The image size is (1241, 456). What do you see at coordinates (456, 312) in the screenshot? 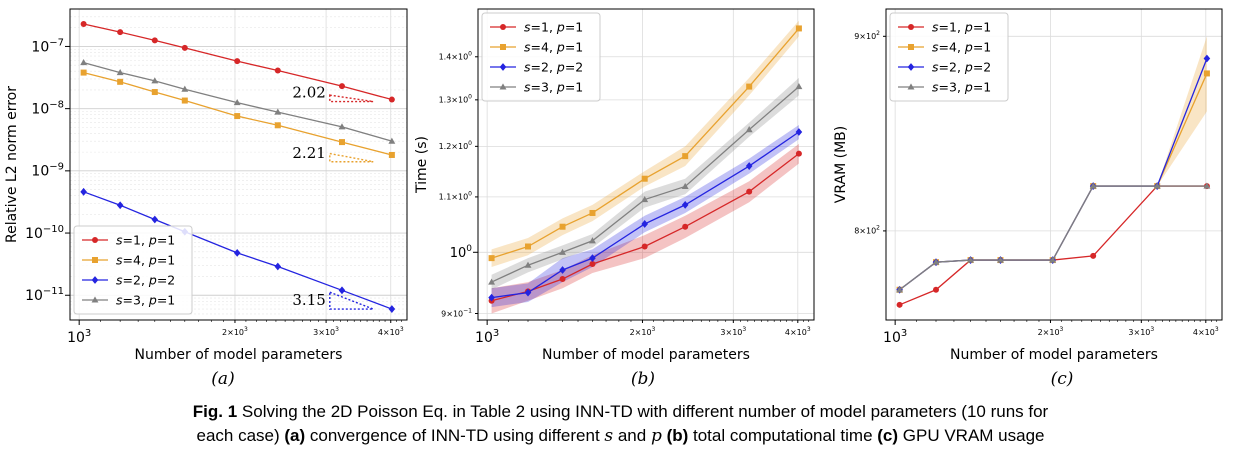
I see `y-tick-label: 9×10⁻¹` at bounding box center [456, 312].